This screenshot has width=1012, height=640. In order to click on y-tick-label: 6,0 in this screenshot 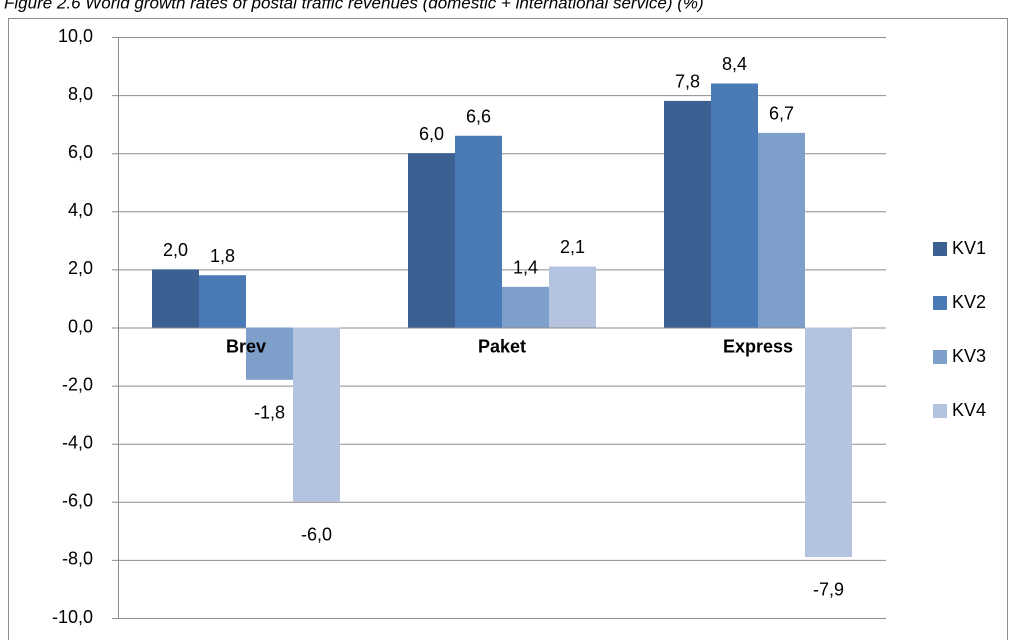, I will do `click(80, 152)`.